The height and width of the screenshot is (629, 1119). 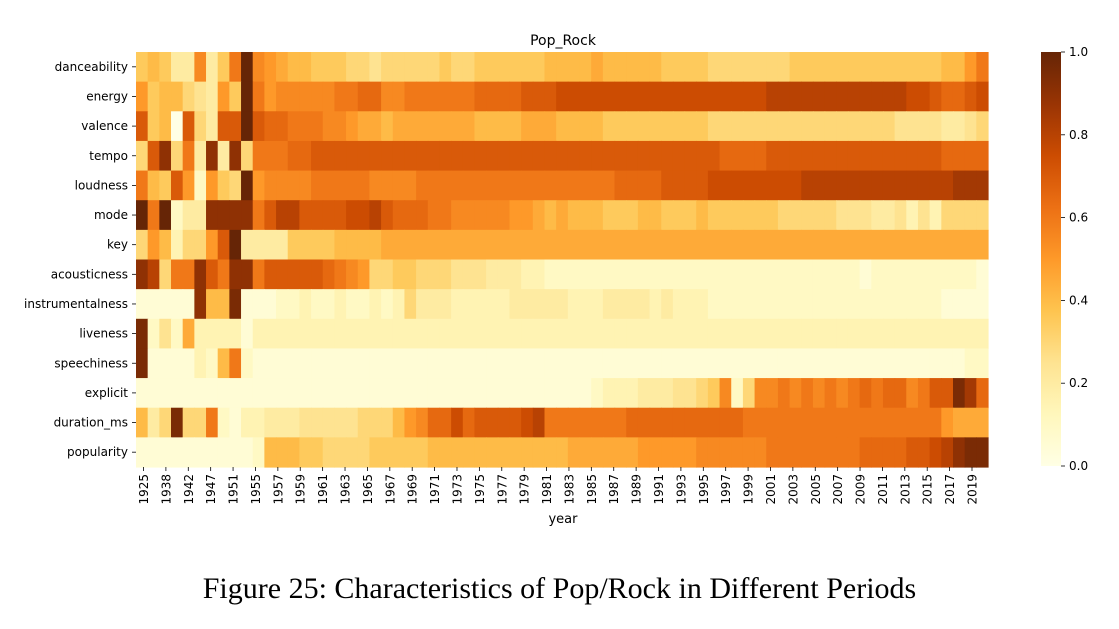 What do you see at coordinates (111, 215) in the screenshot?
I see `row-label: mode` at bounding box center [111, 215].